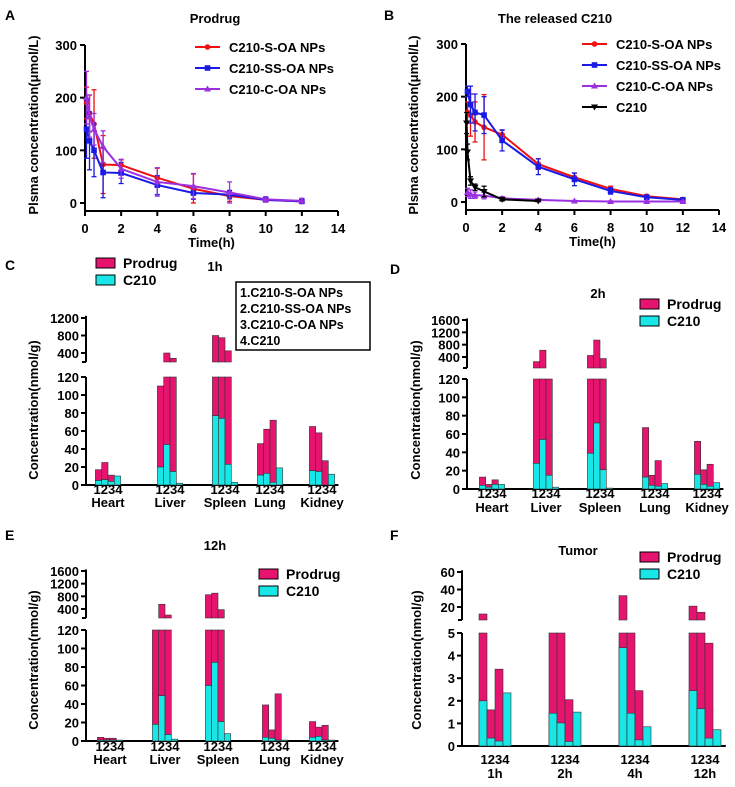 This screenshot has width=735, height=787. I want to click on category-label: Liver, so click(169, 502).